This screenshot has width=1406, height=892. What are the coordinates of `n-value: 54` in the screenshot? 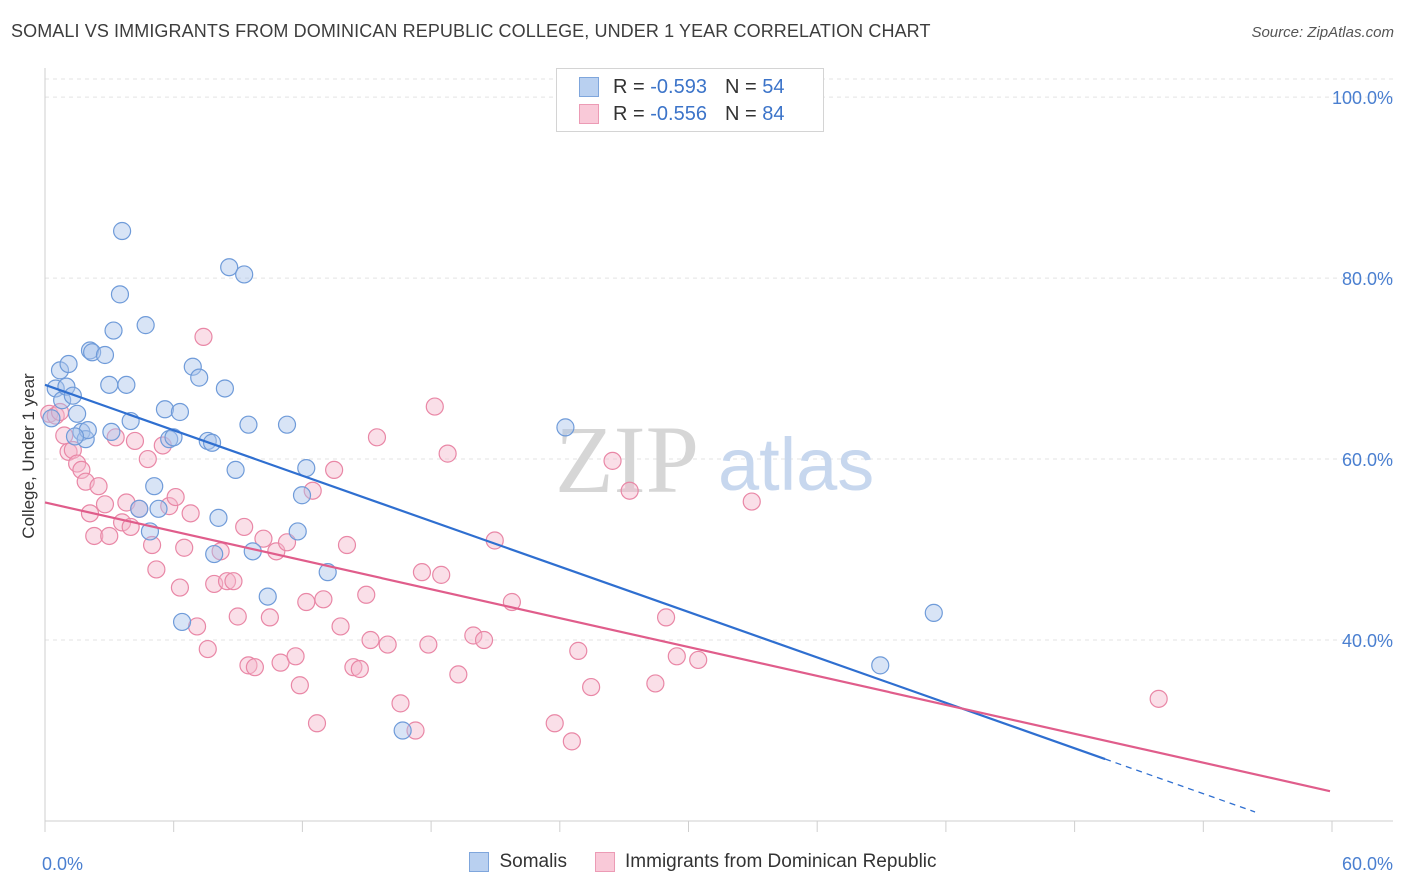 It's located at (773, 86).